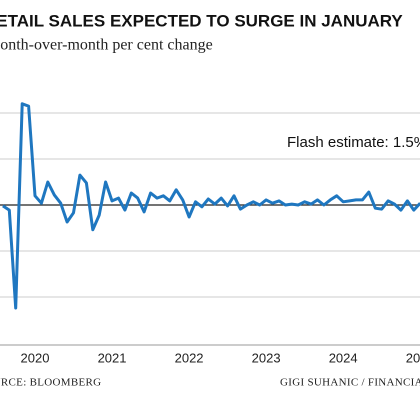  Describe the element at coordinates (35, 357) in the screenshot. I see `x-tick-label: 2020` at that location.